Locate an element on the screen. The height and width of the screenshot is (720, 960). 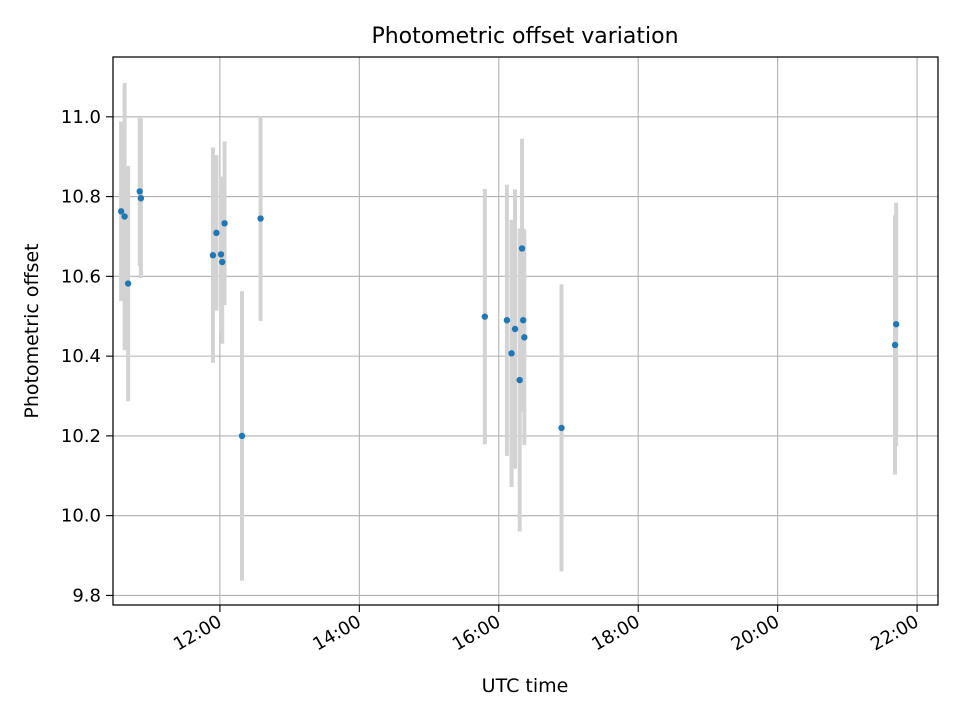
y-axis-label: Photometric offset is located at coordinates (32, 330).